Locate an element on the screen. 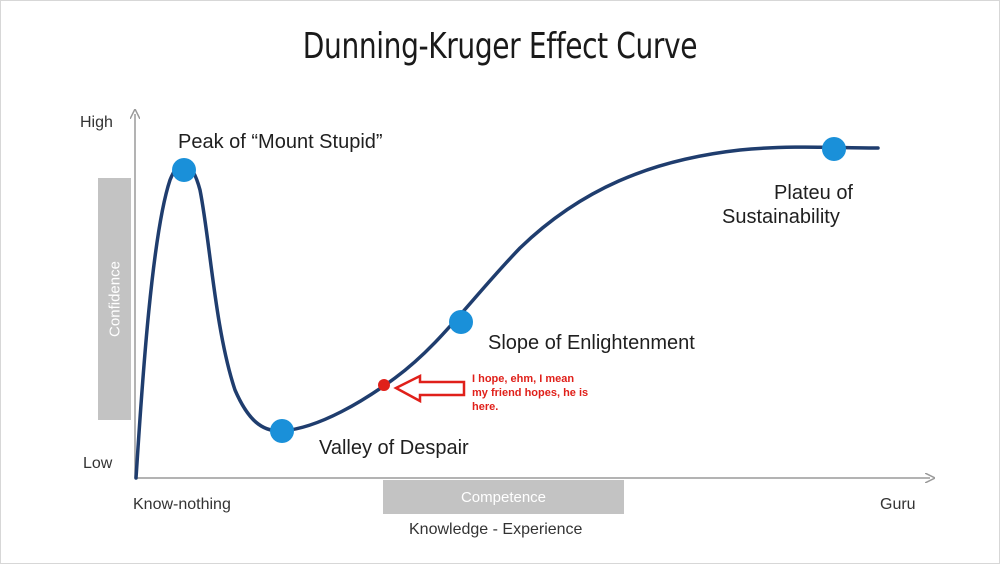 This screenshot has height=564, width=1000. annotation-arrow-icon is located at coordinates (429, 388).